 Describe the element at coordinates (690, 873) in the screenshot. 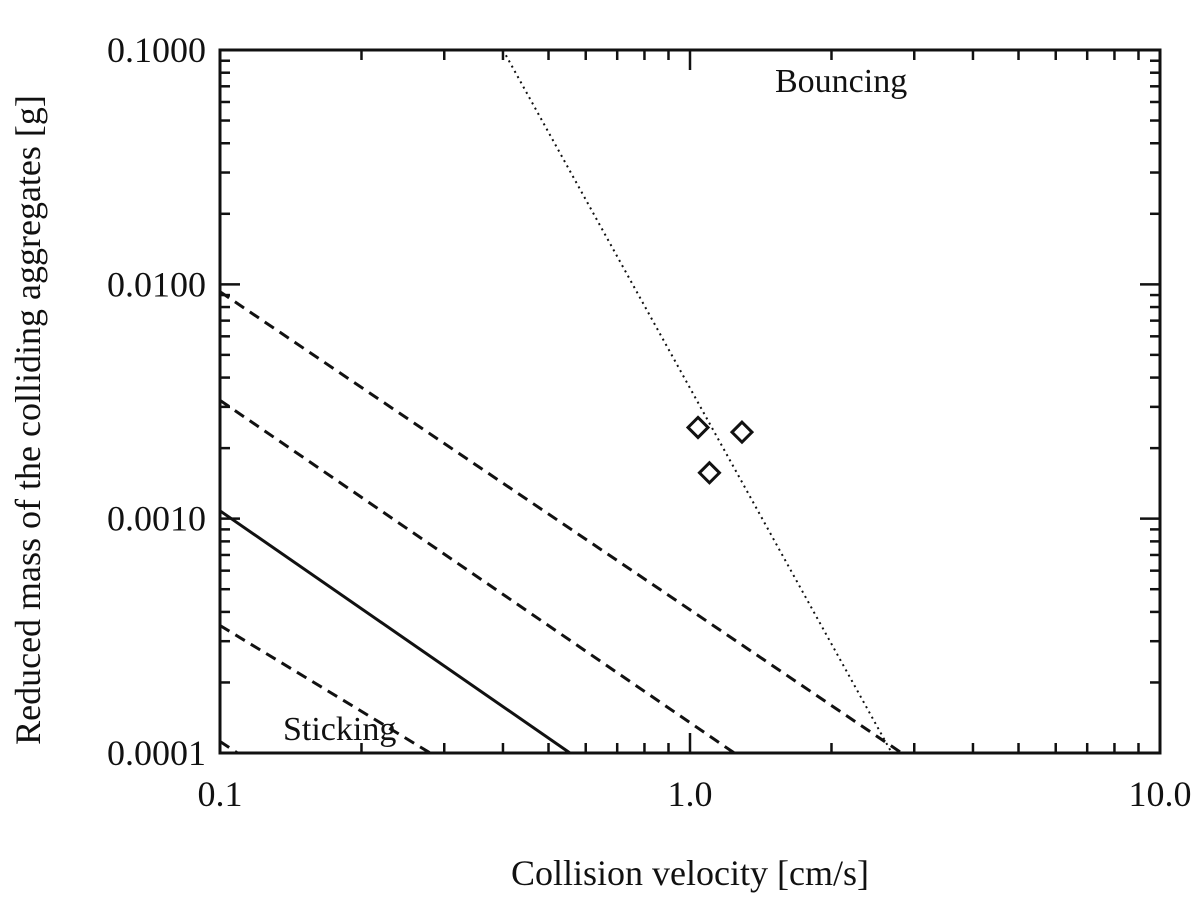

I see `x-axis-title: Collision velocity [cm/s]` at that location.